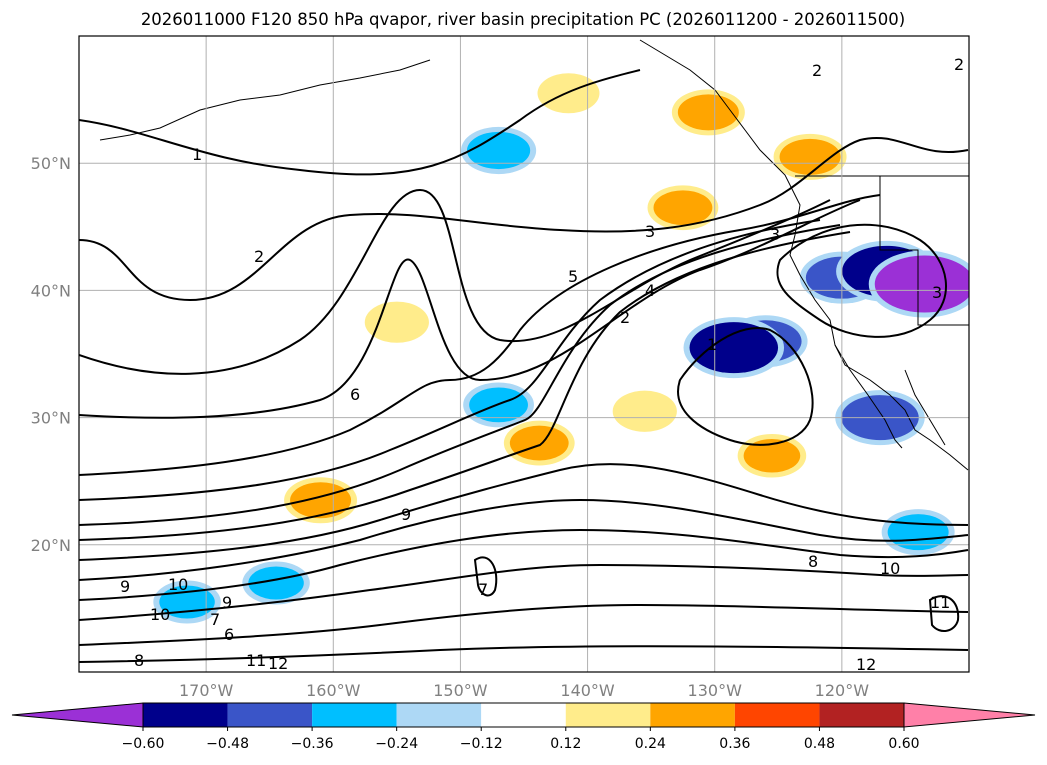 This screenshot has height=765, width=1047. Describe the element at coordinates (925, 407) in the screenshot. I see `coastline-gulf` at that location.